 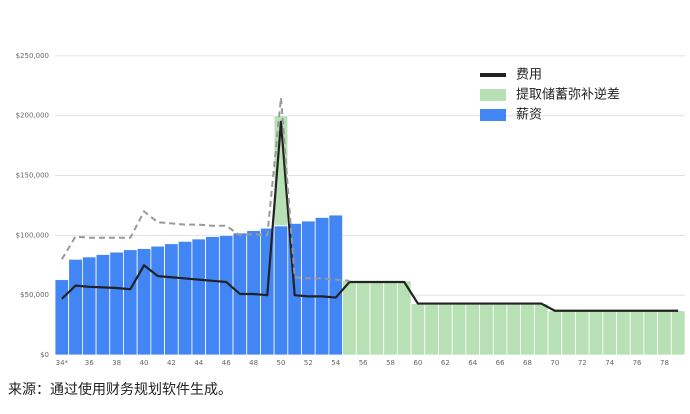 What do you see at coordinates (144, 363) in the screenshot?
I see `x-tick-label: 40` at bounding box center [144, 363].